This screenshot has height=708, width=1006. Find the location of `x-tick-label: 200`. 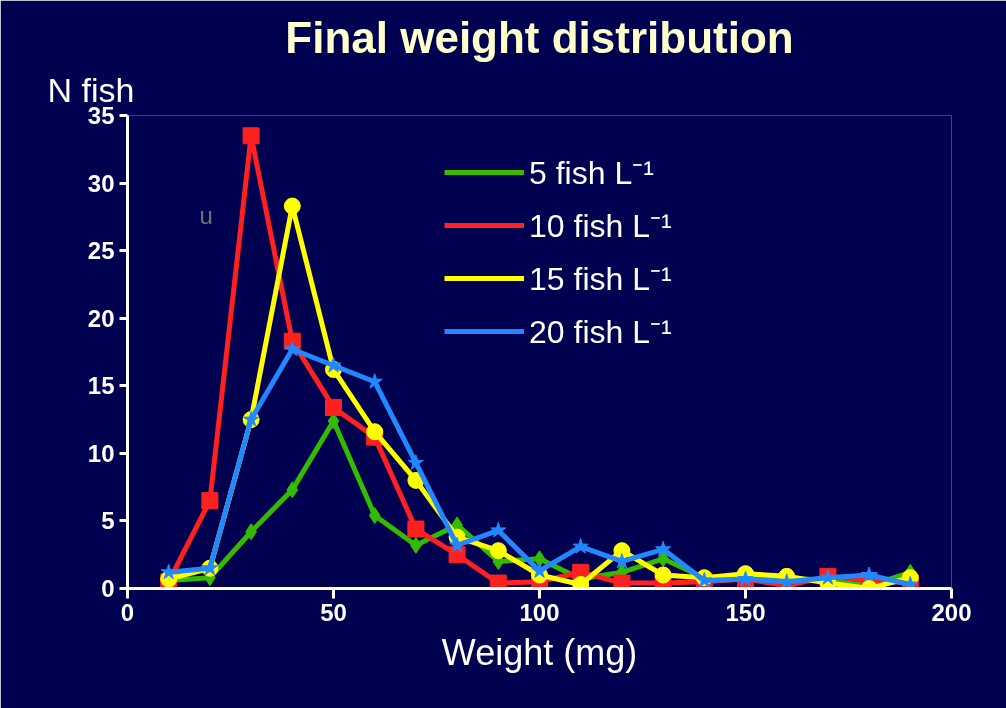

x-tick-label: 200 is located at coordinates (951, 612).